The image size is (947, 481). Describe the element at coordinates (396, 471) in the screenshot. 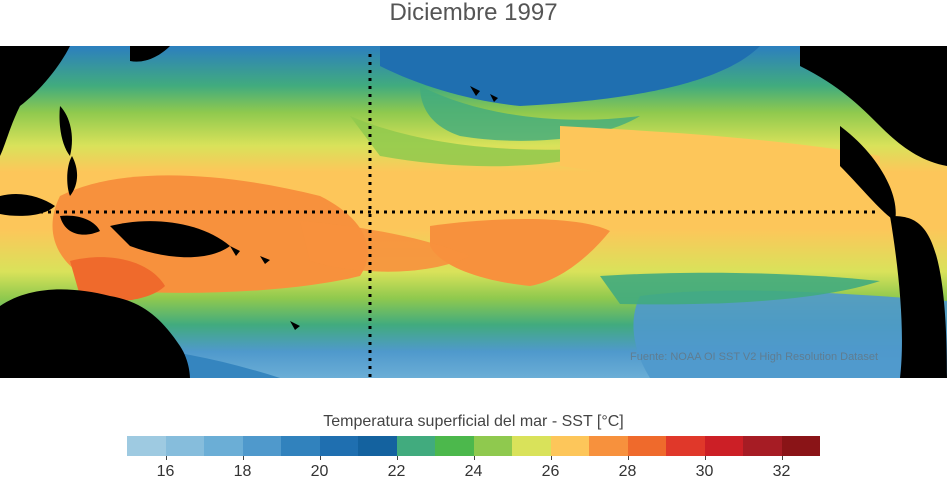

I see `colorbar-tick-label: 22` at that location.